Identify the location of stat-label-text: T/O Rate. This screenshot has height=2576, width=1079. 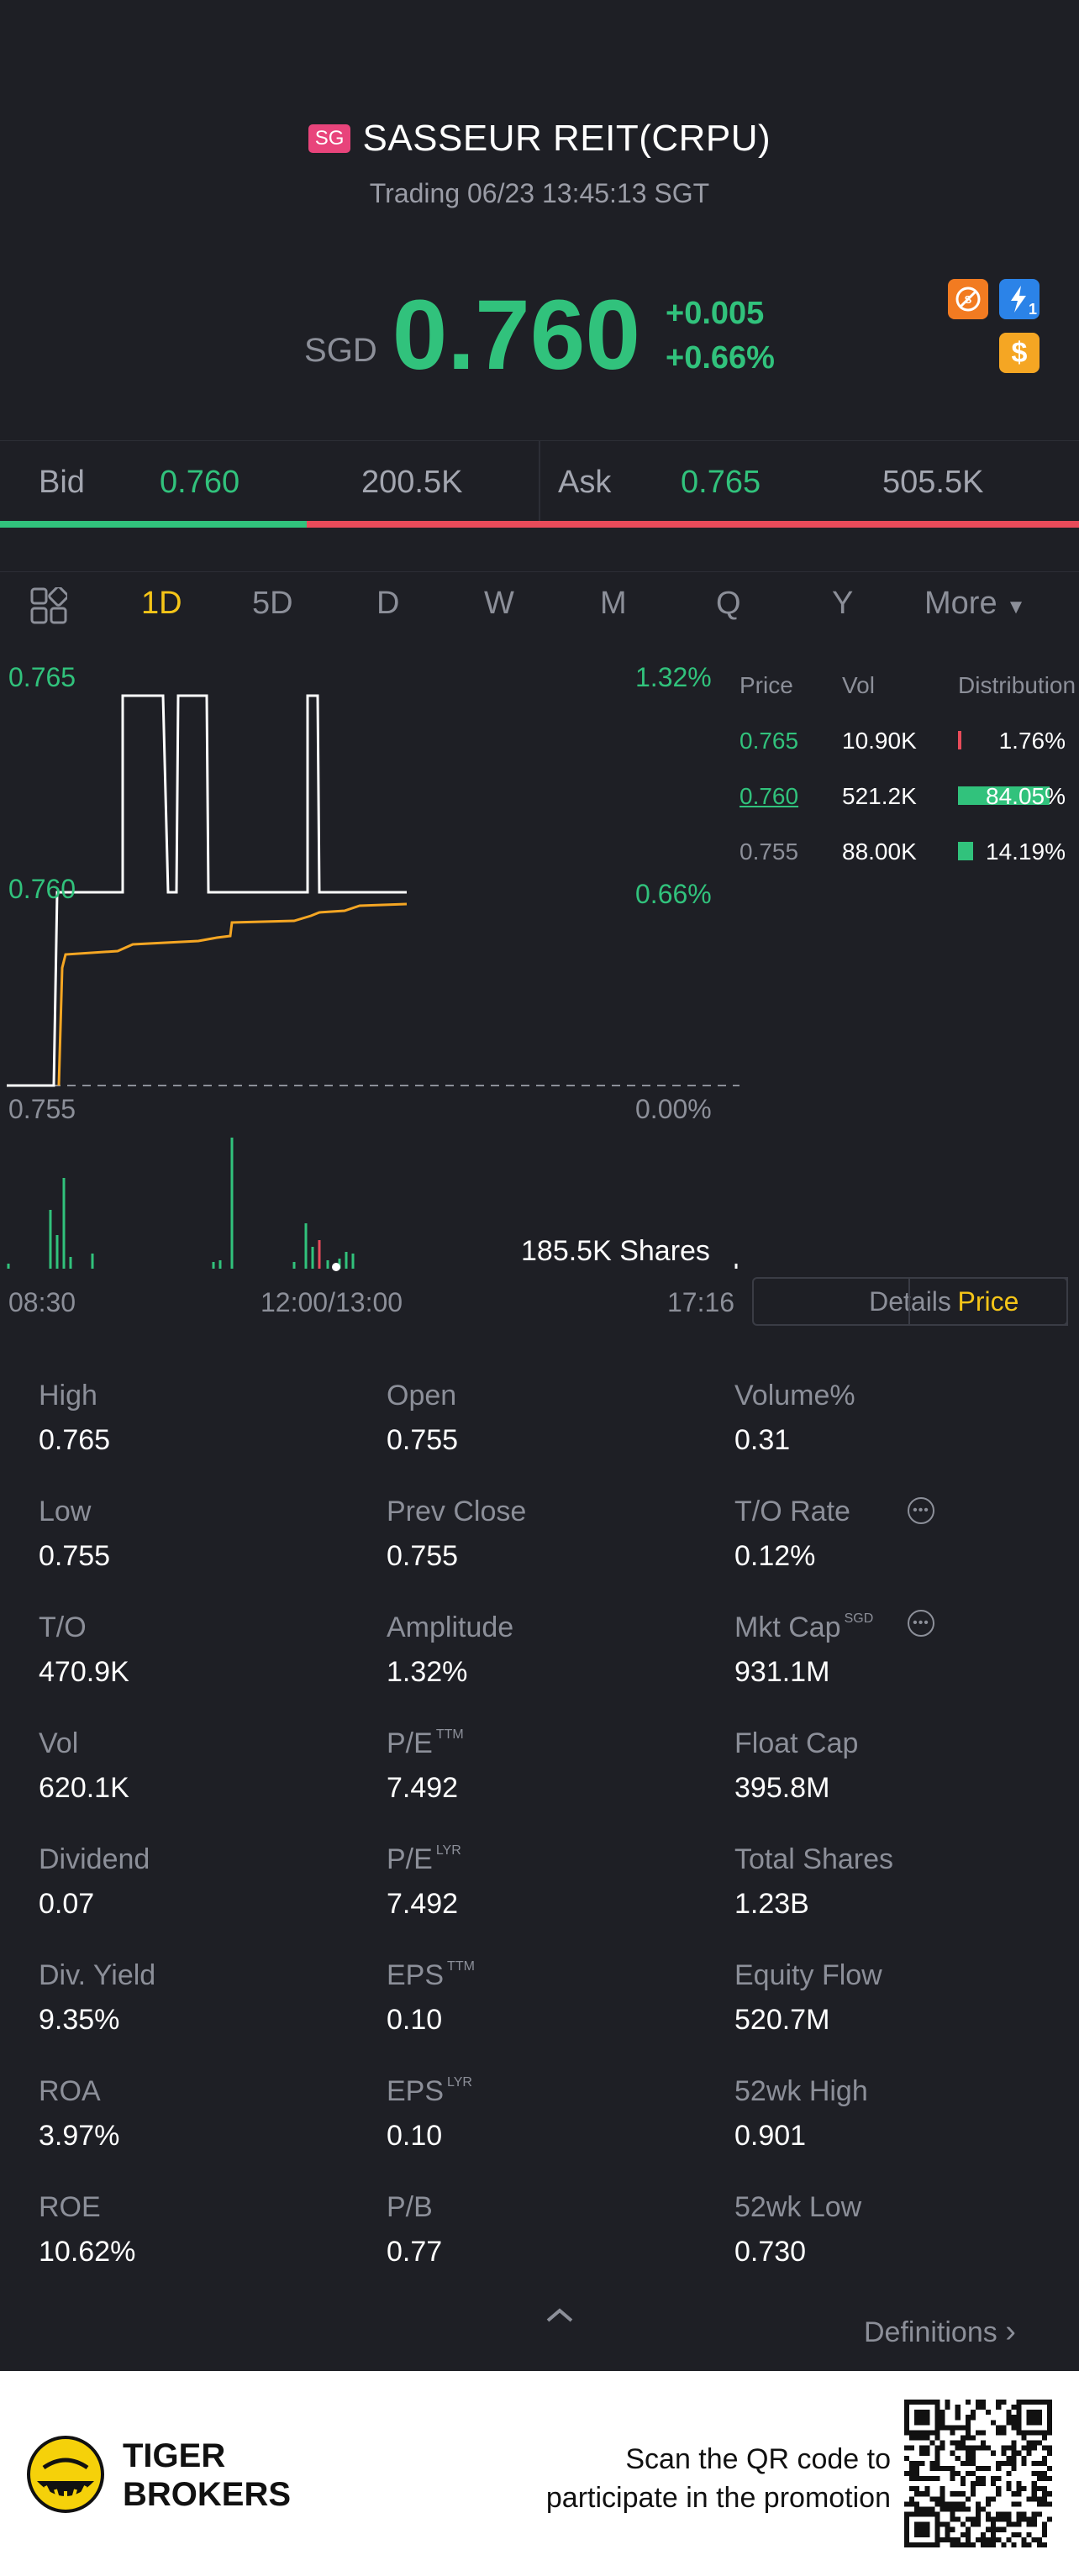
(792, 1511).